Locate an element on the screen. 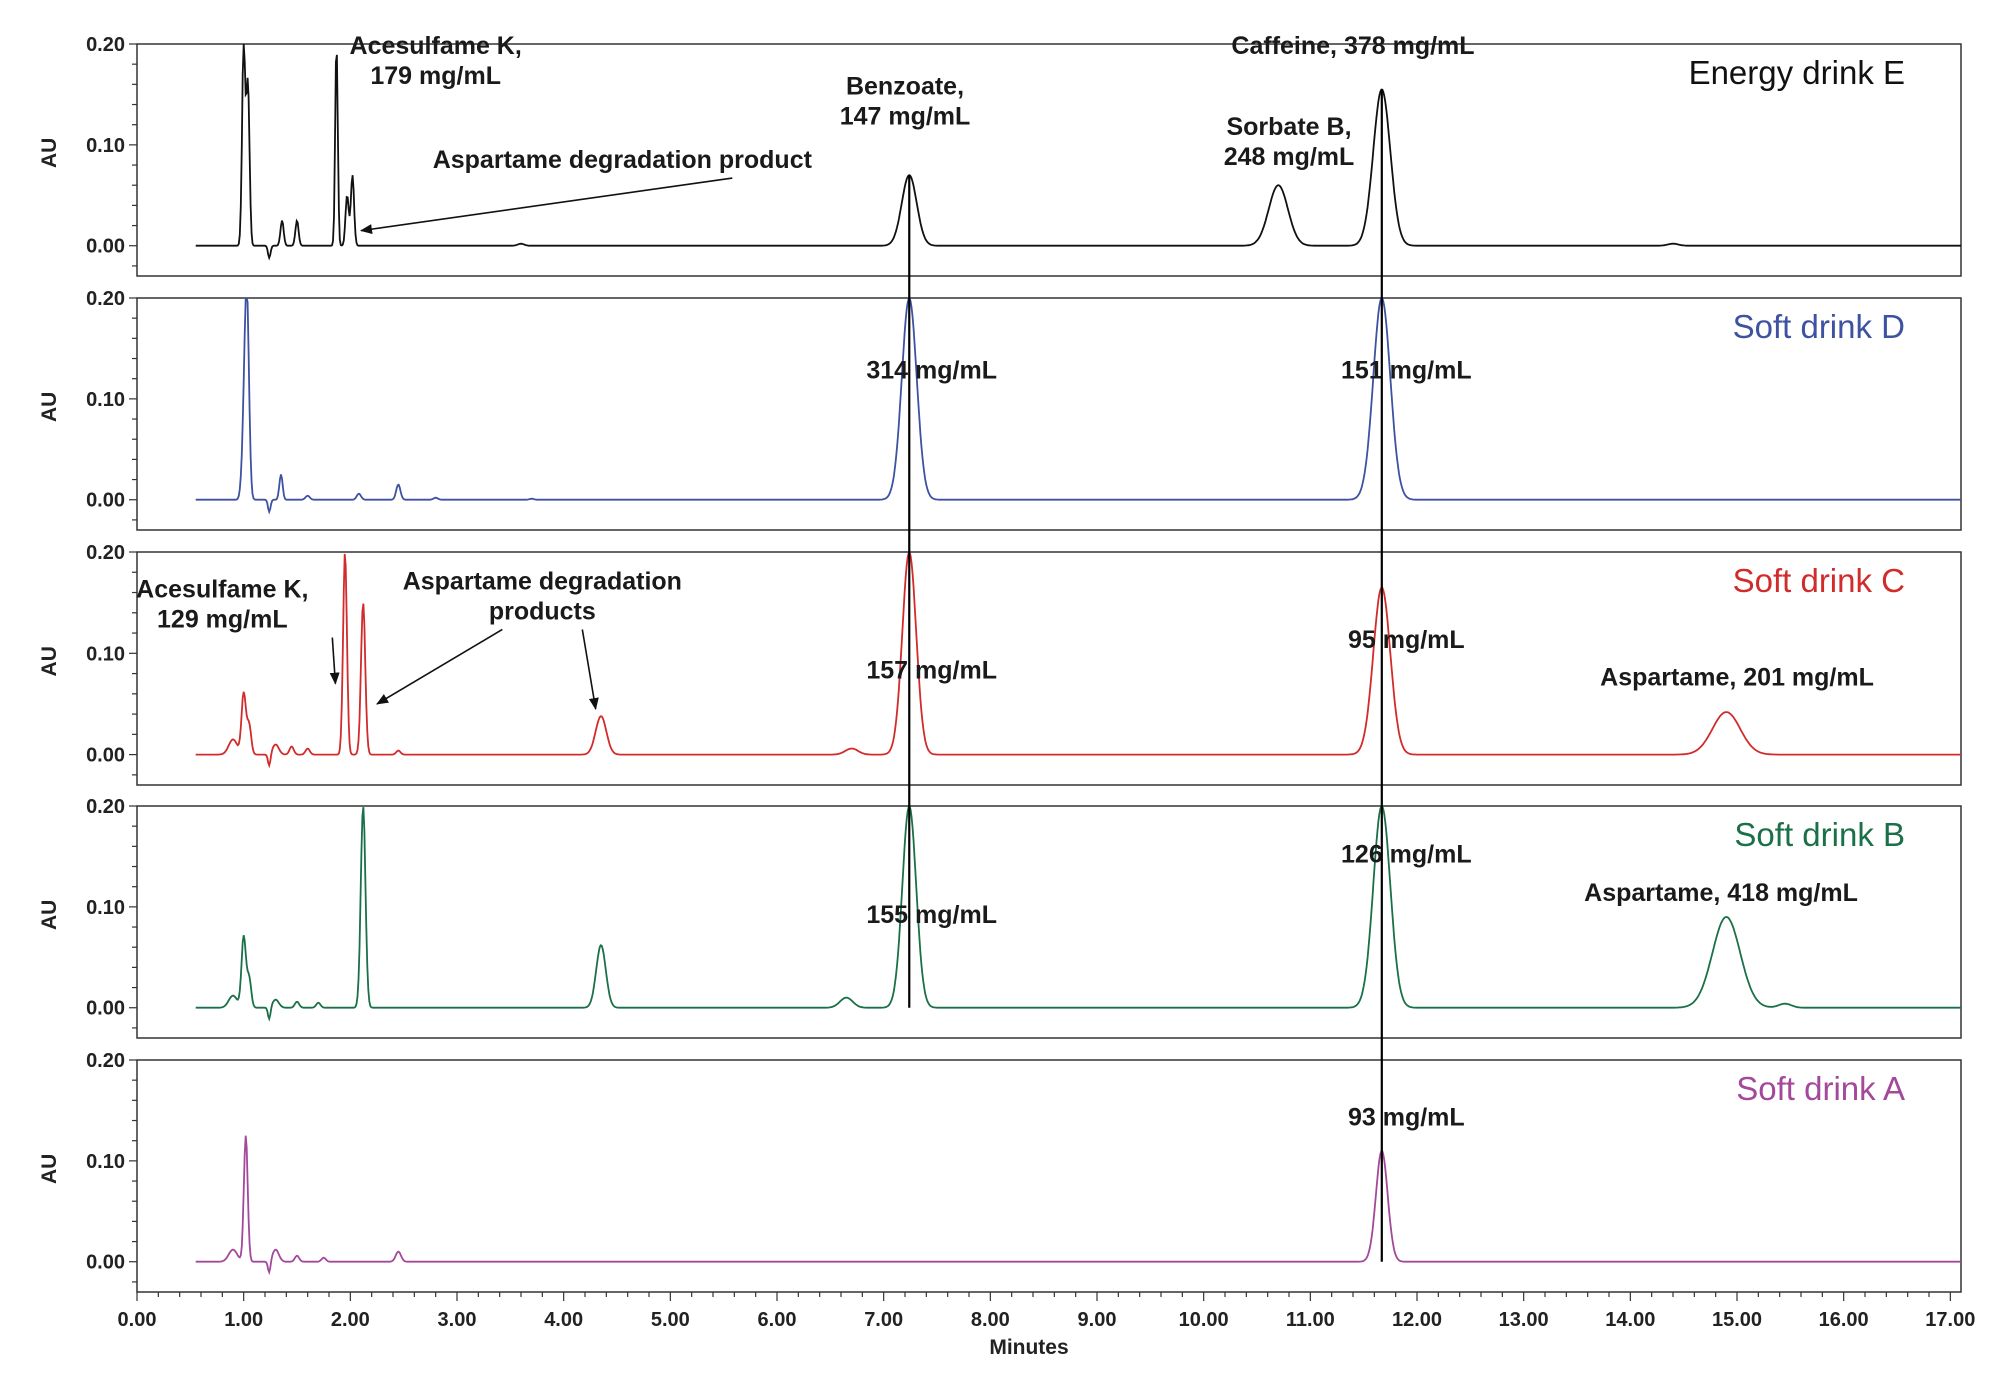  x-tick-label: 7.00 is located at coordinates (883, 1320).